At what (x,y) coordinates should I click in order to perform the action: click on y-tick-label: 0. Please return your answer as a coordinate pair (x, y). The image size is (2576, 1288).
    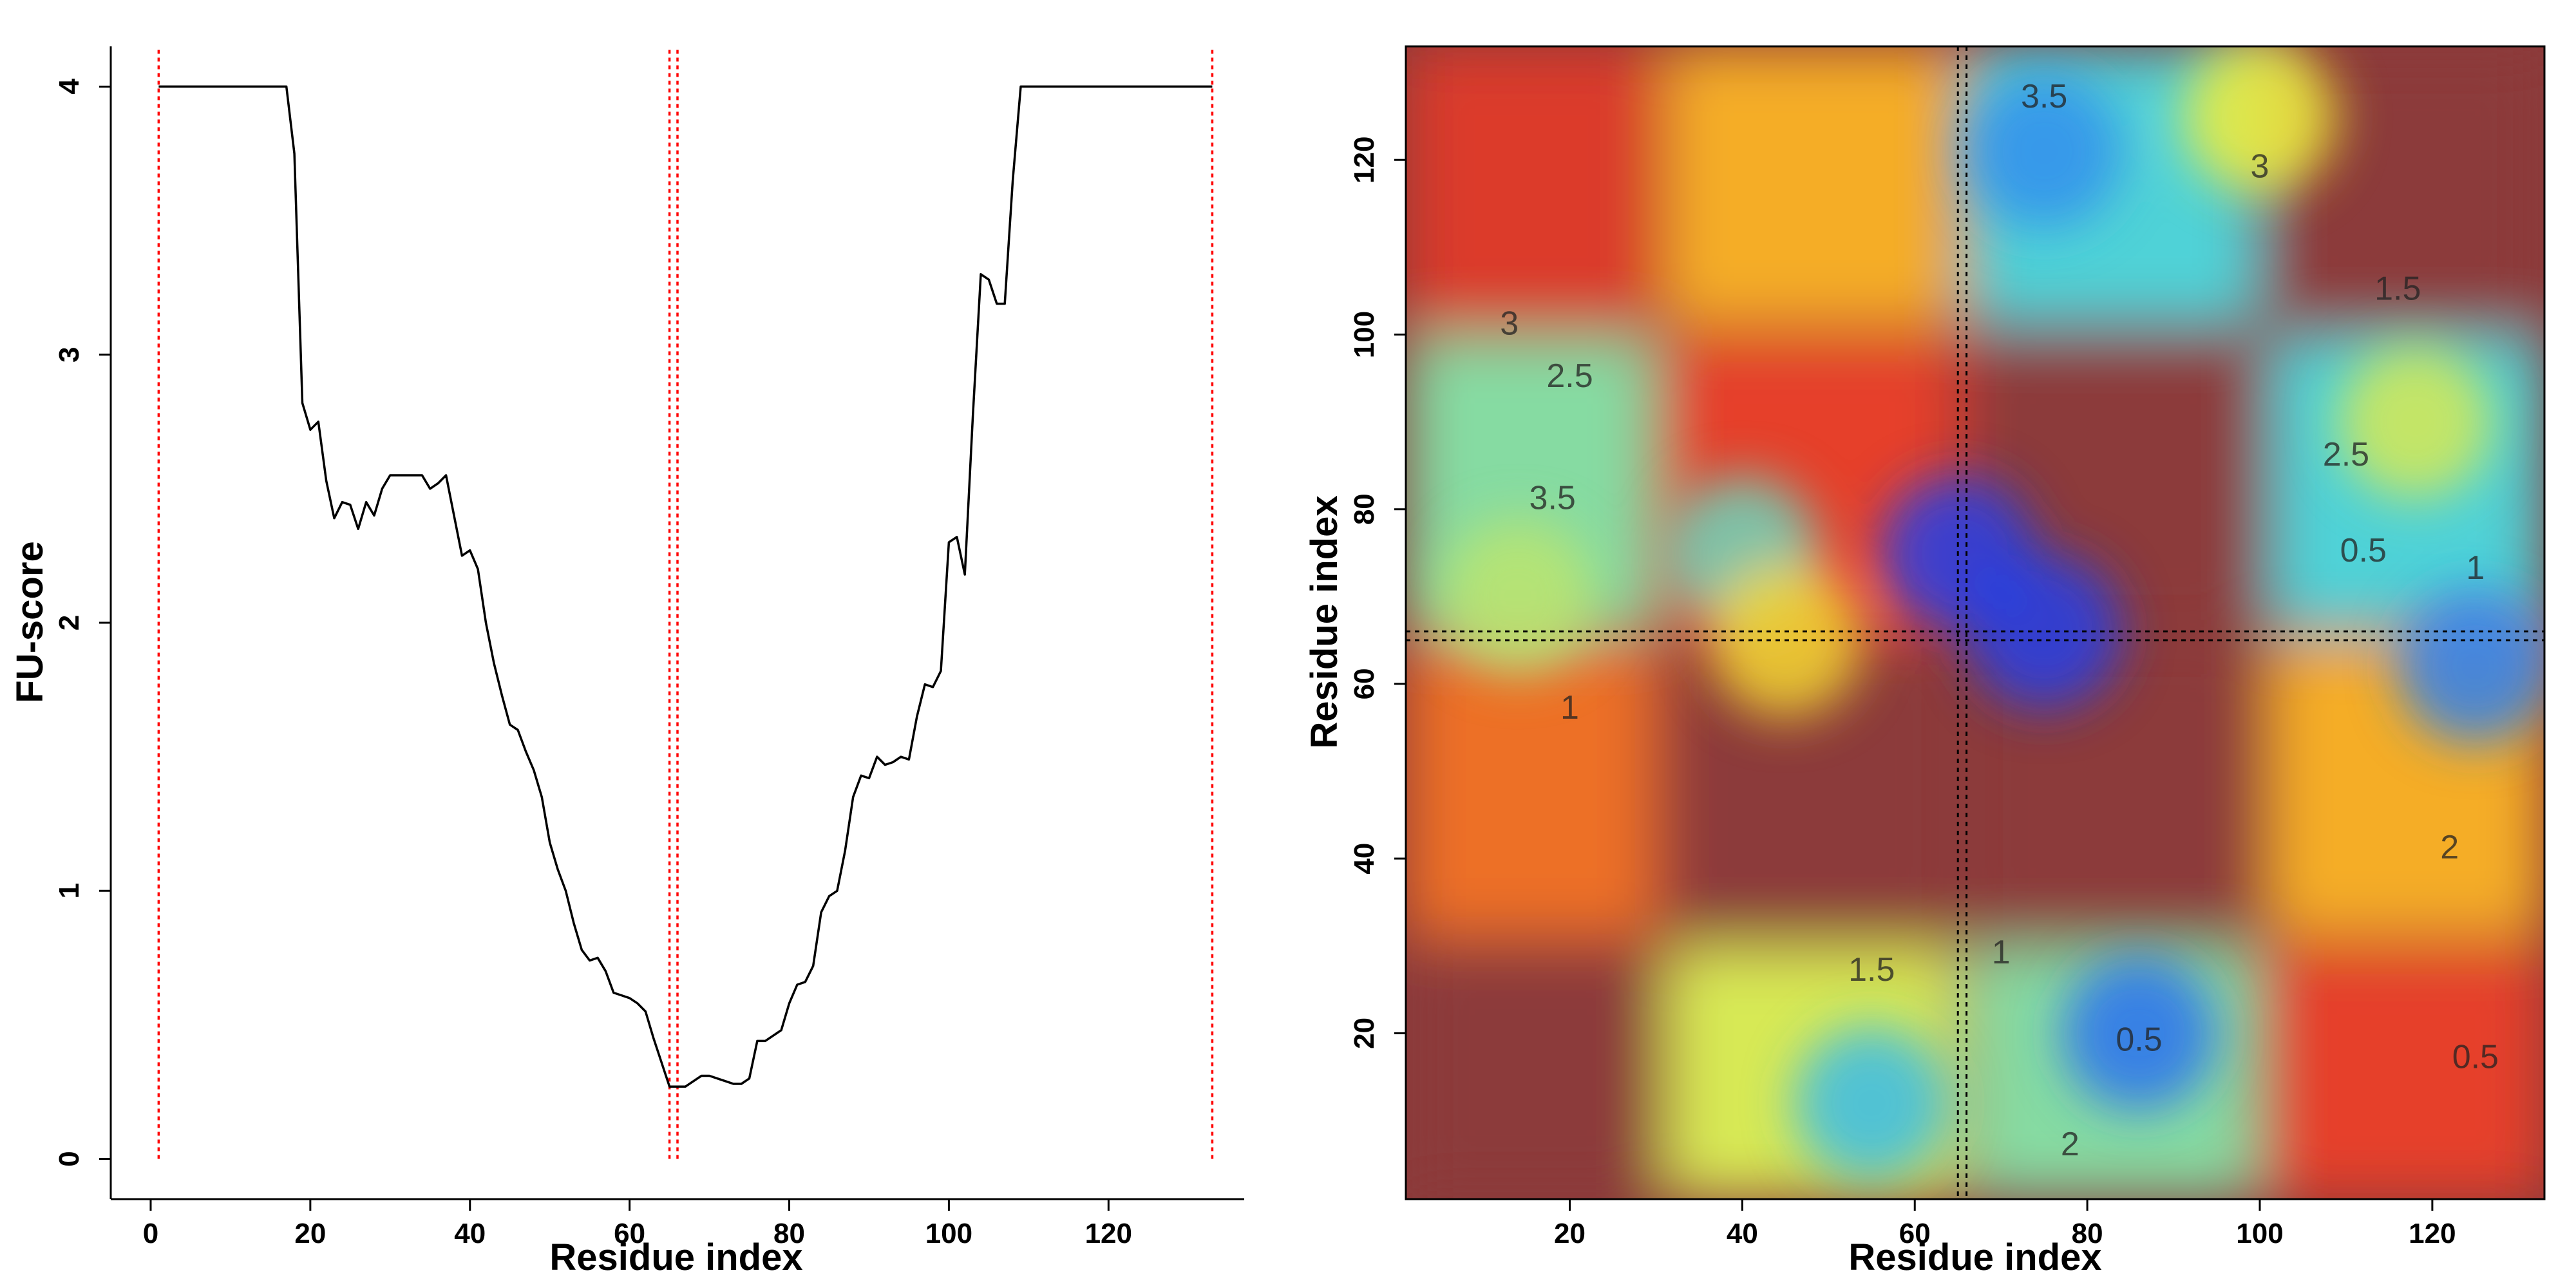
    Looking at the image, I should click on (69, 1158).